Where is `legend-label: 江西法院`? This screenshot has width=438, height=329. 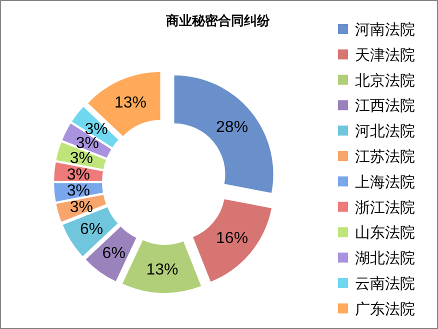 legend-label: 江西法院 is located at coordinates (385, 105).